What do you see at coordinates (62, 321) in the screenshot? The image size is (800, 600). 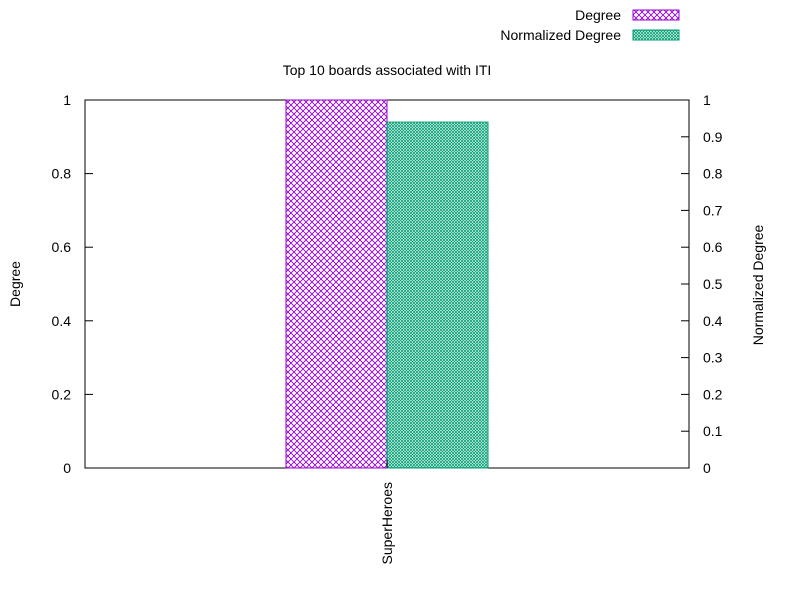 I see `y-tick-label: 0.4` at bounding box center [62, 321].